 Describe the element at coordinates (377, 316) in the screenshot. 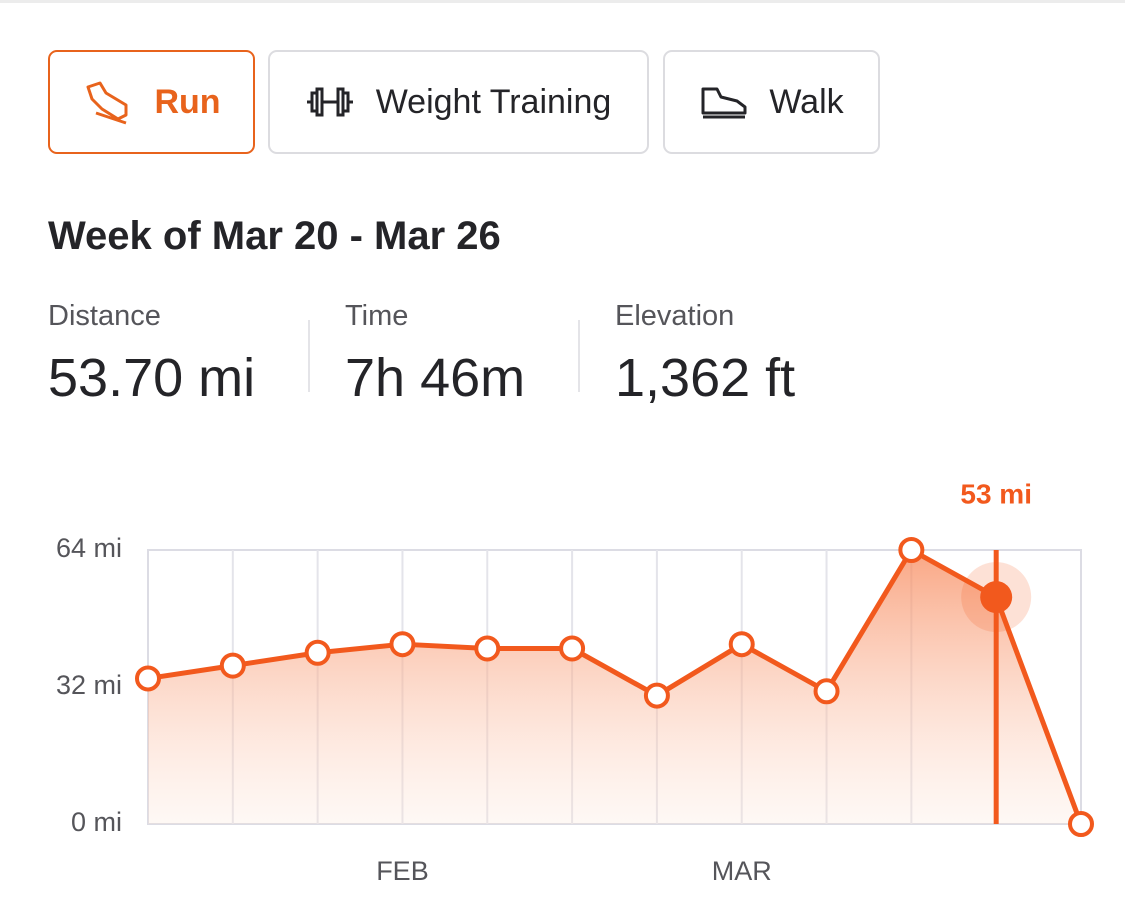

I see `stat-label: Time` at that location.